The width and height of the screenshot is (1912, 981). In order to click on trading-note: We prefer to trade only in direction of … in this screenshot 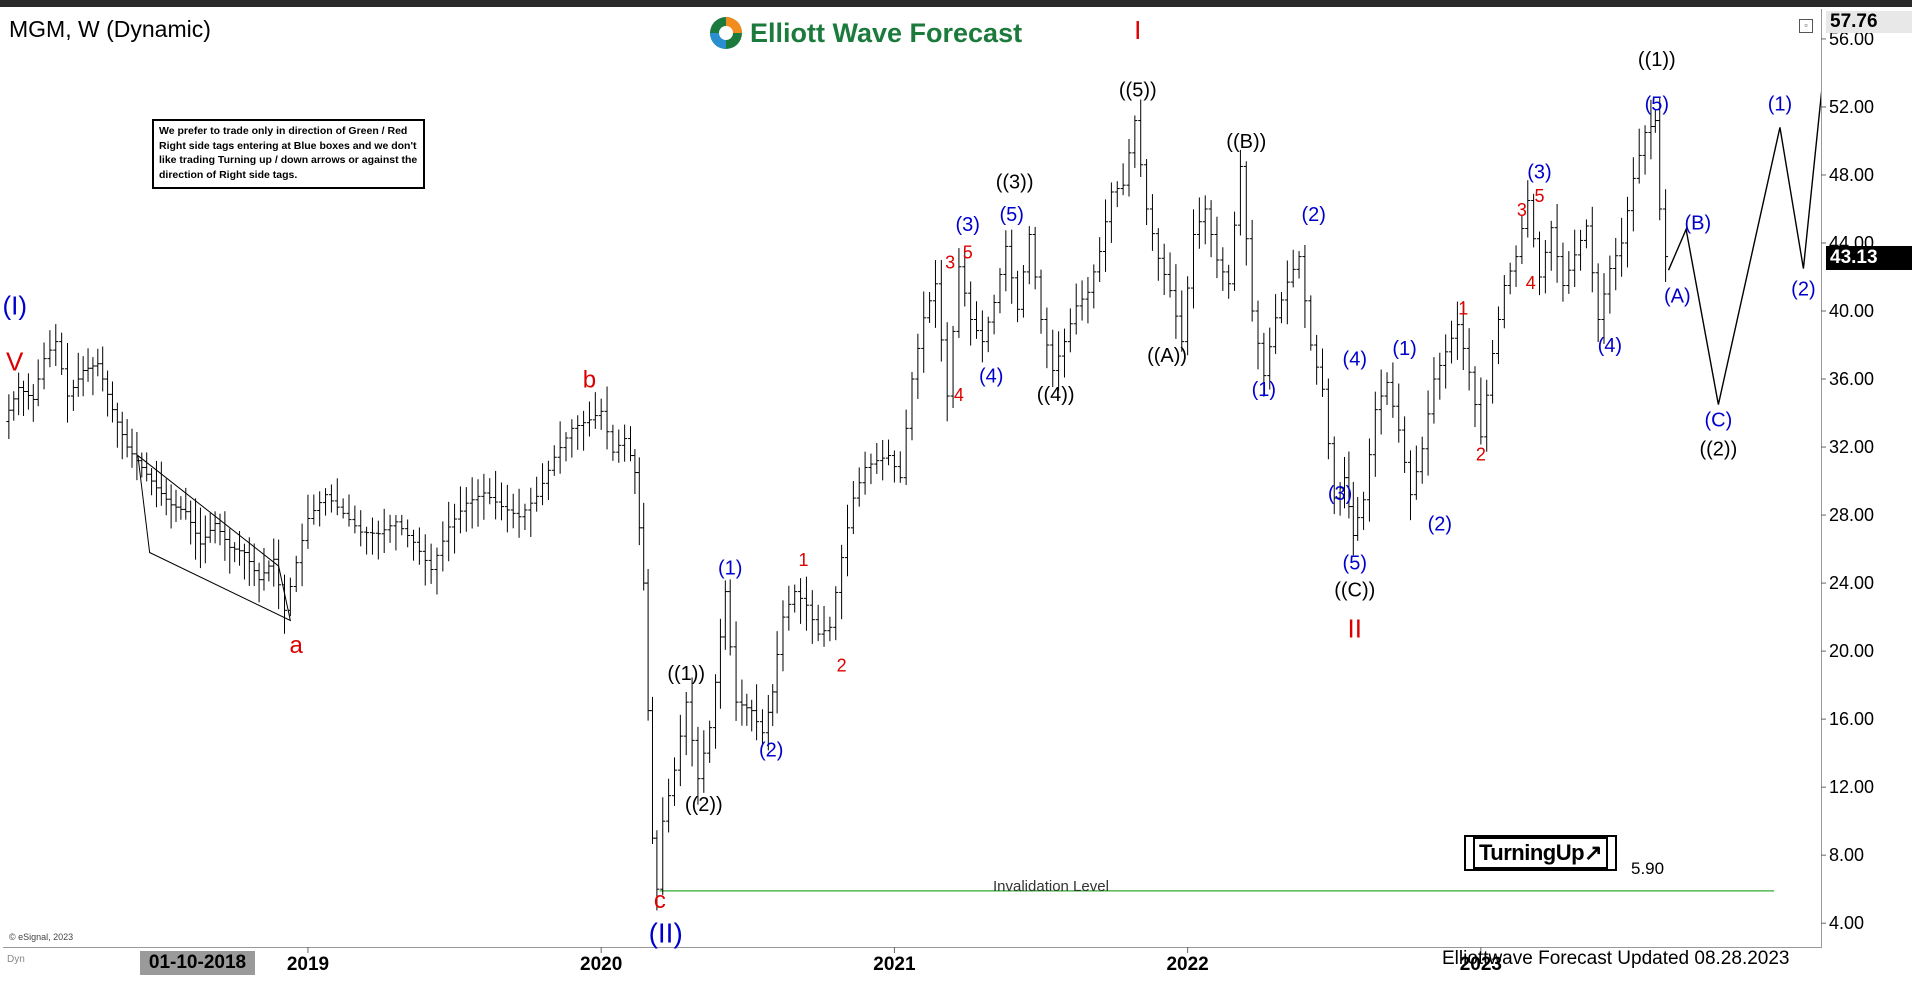, I will do `click(288, 154)`.